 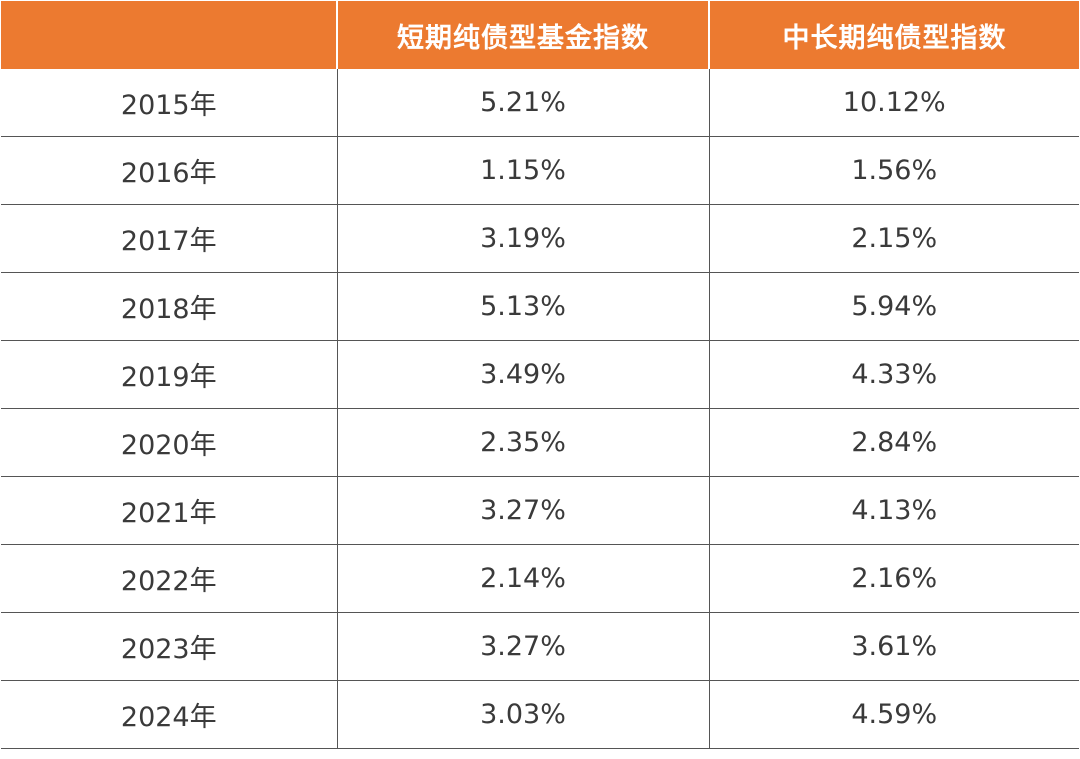 I want to click on short-term-value-cell: 5.13%, so click(x=523, y=306).